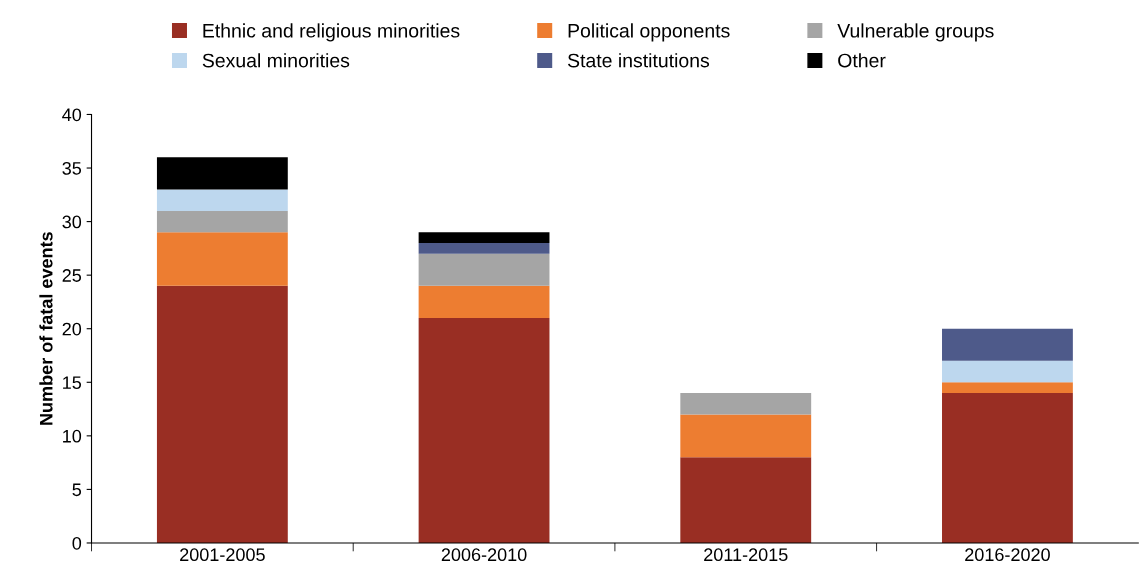 This screenshot has height=587, width=1144. I want to click on legend-label: State institutions, so click(638, 60).